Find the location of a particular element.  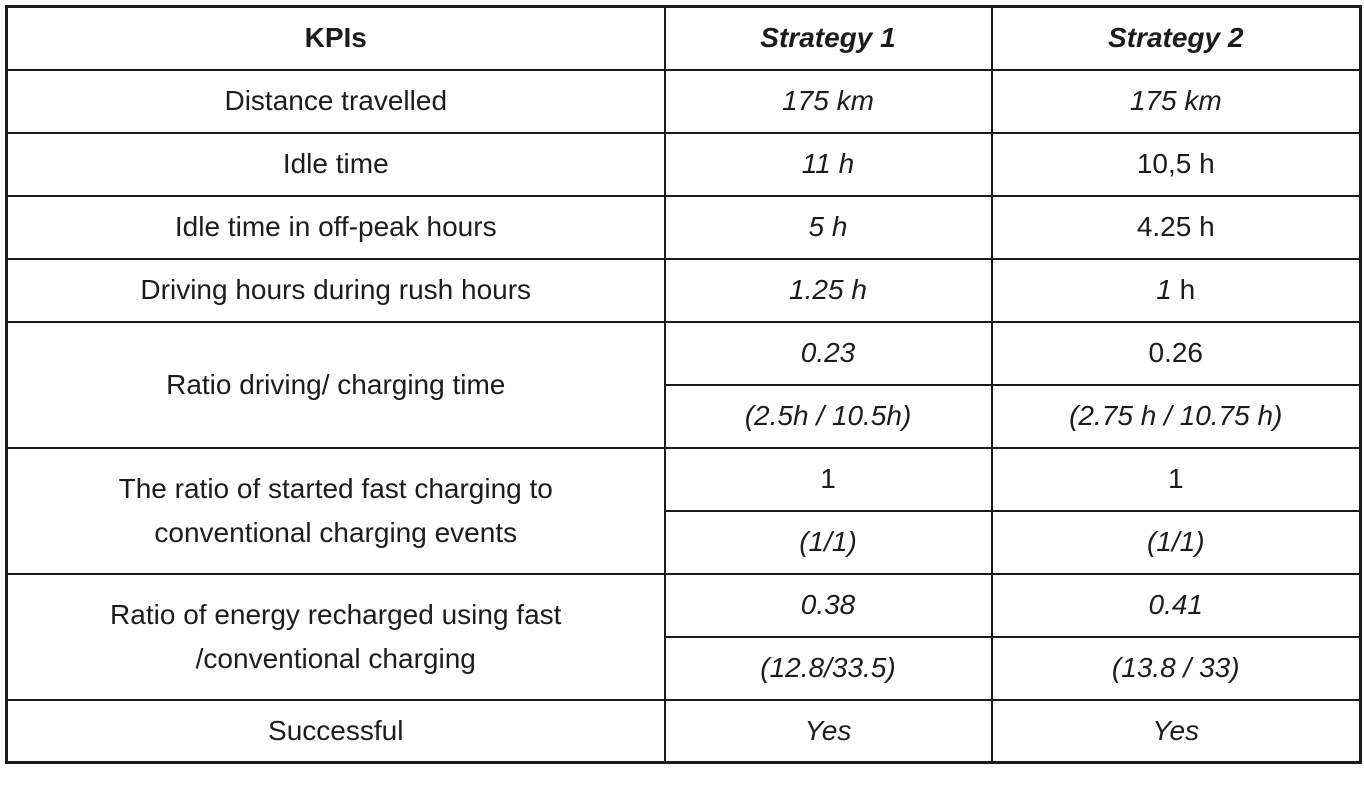

energy-ratio-strategy1-value: 0.38 is located at coordinates (828, 605).